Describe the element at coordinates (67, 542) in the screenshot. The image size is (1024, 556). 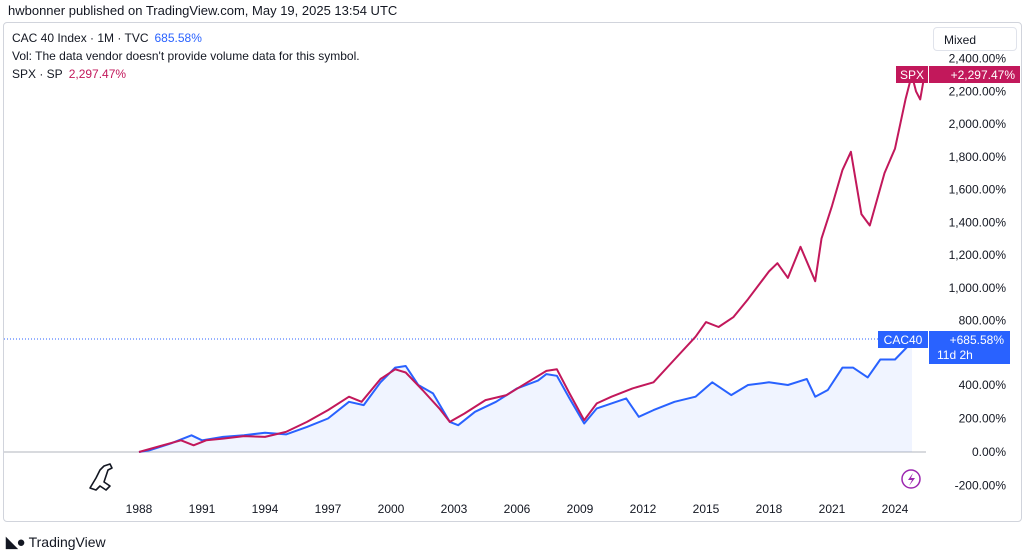
I see `brand-text: TradingView` at that location.